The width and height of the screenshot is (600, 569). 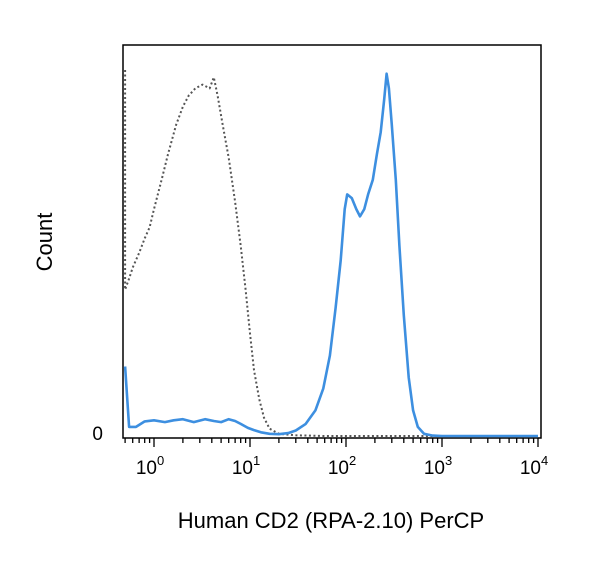 What do you see at coordinates (331, 520) in the screenshot?
I see `x-axis-title: Human CD2 (RPA-2.10) PerCP` at bounding box center [331, 520].